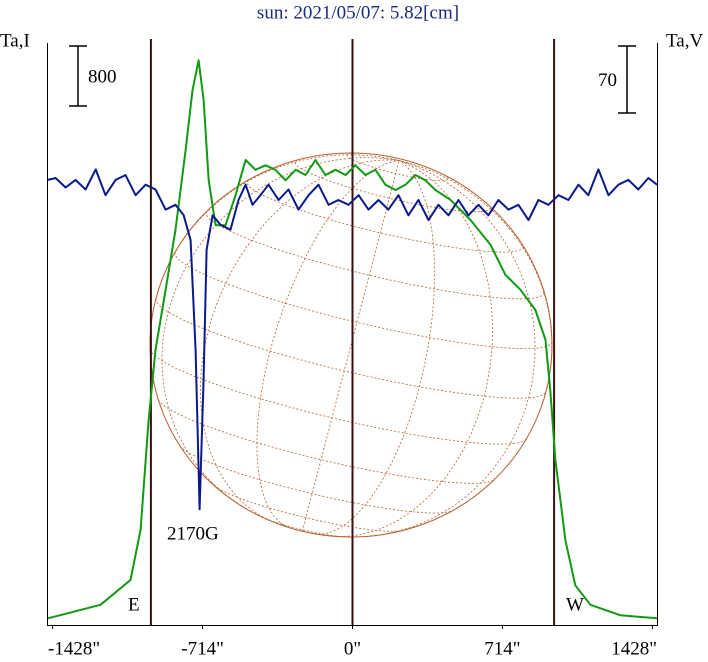  I want to click on limb-label: W, so click(575, 604).